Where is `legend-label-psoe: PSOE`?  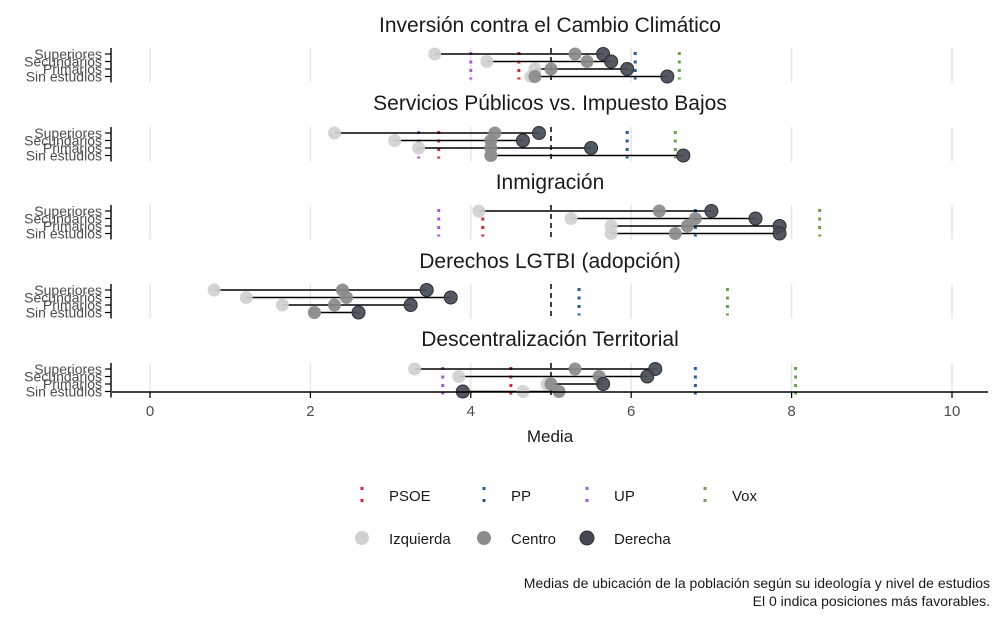
legend-label-psoe: PSOE is located at coordinates (410, 496).